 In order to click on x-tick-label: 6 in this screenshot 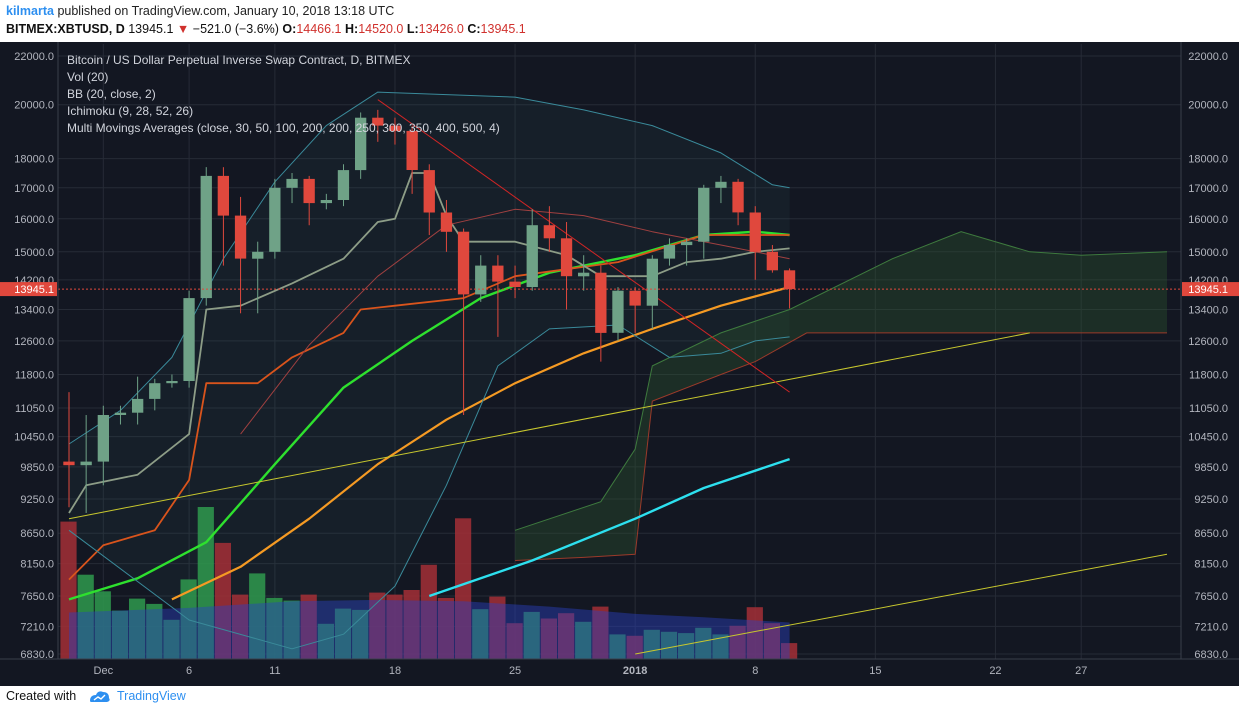, I will do `click(189, 671)`.